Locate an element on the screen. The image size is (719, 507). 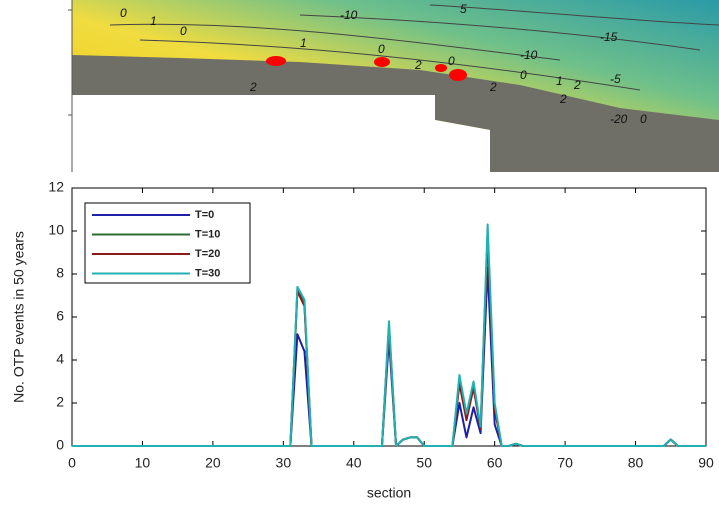
contour-label: 5 is located at coordinates (463, 9).